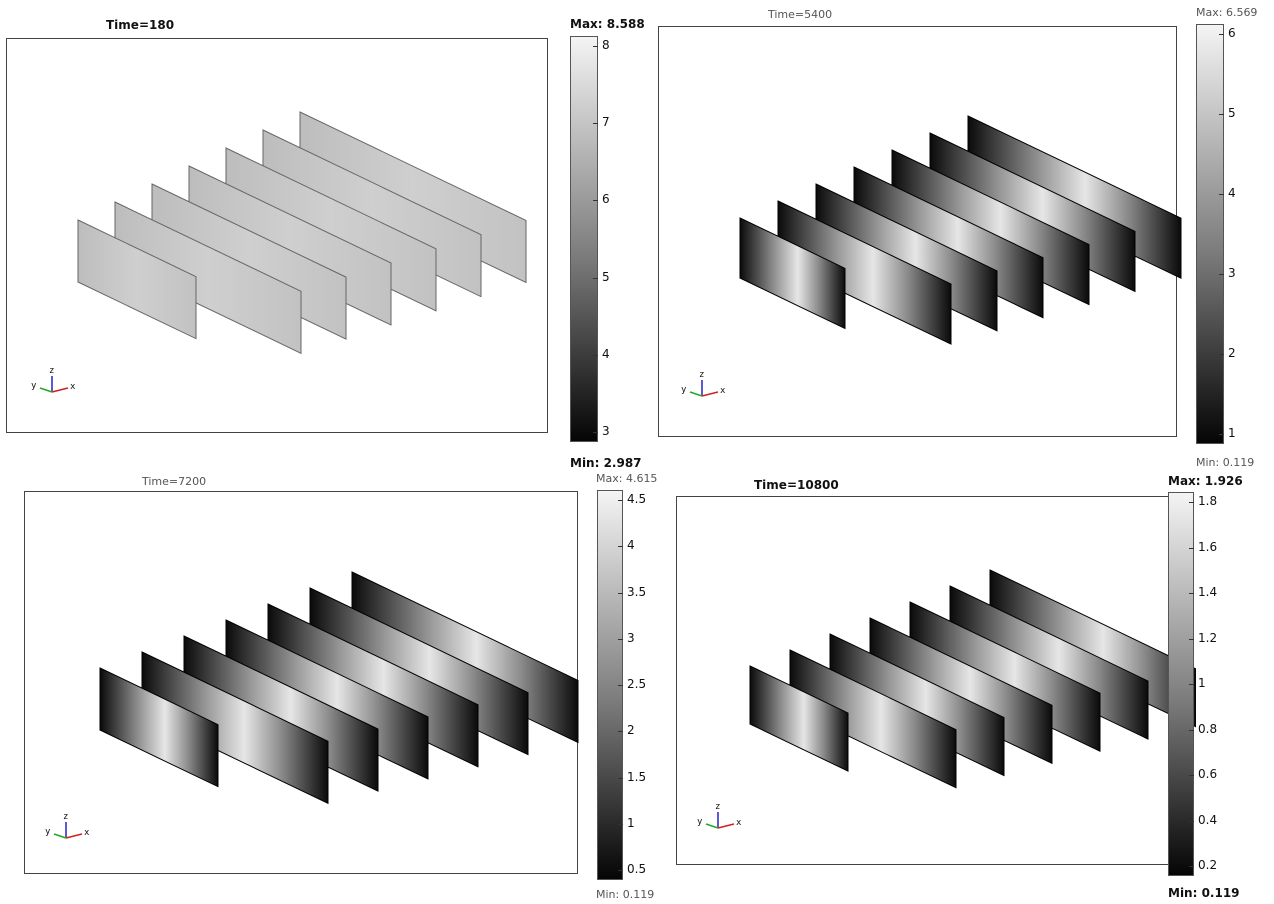 This screenshot has height=904, width=1274. I want to click on colorbar-max-label: Max: 8.588, so click(607, 24).